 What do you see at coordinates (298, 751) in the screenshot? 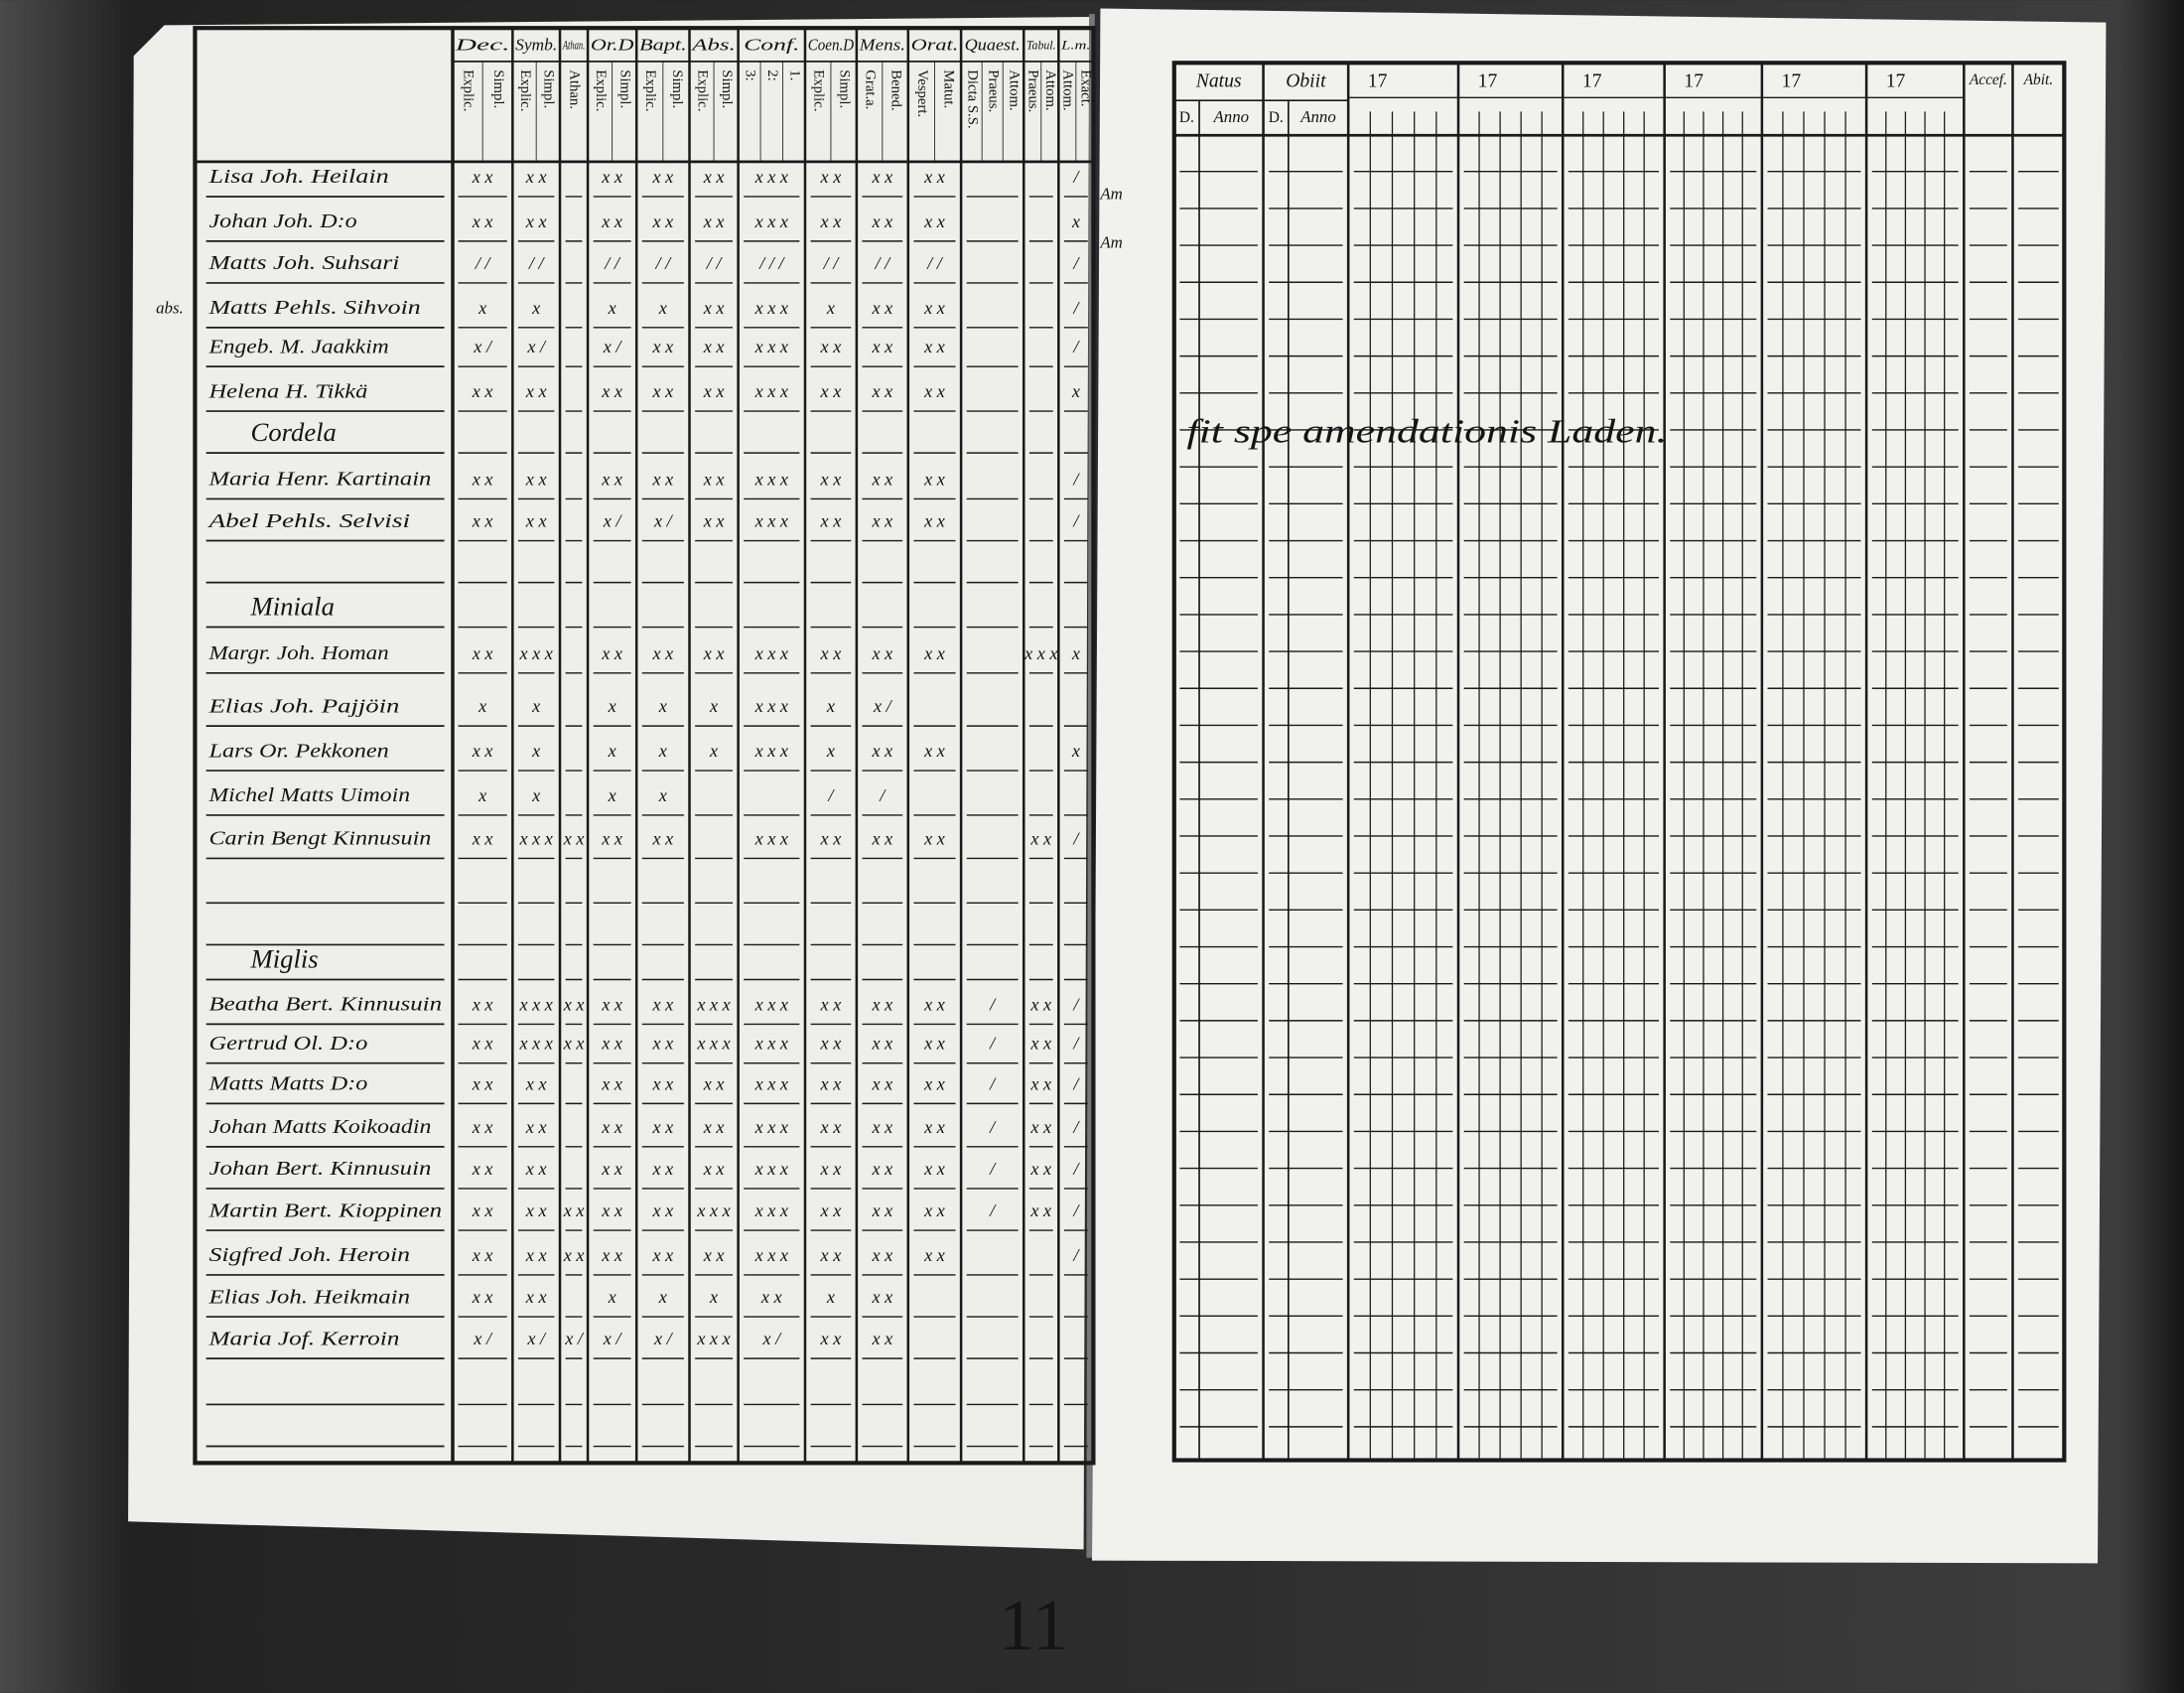
I see `person-name: Lars Or. Pekkonen` at bounding box center [298, 751].